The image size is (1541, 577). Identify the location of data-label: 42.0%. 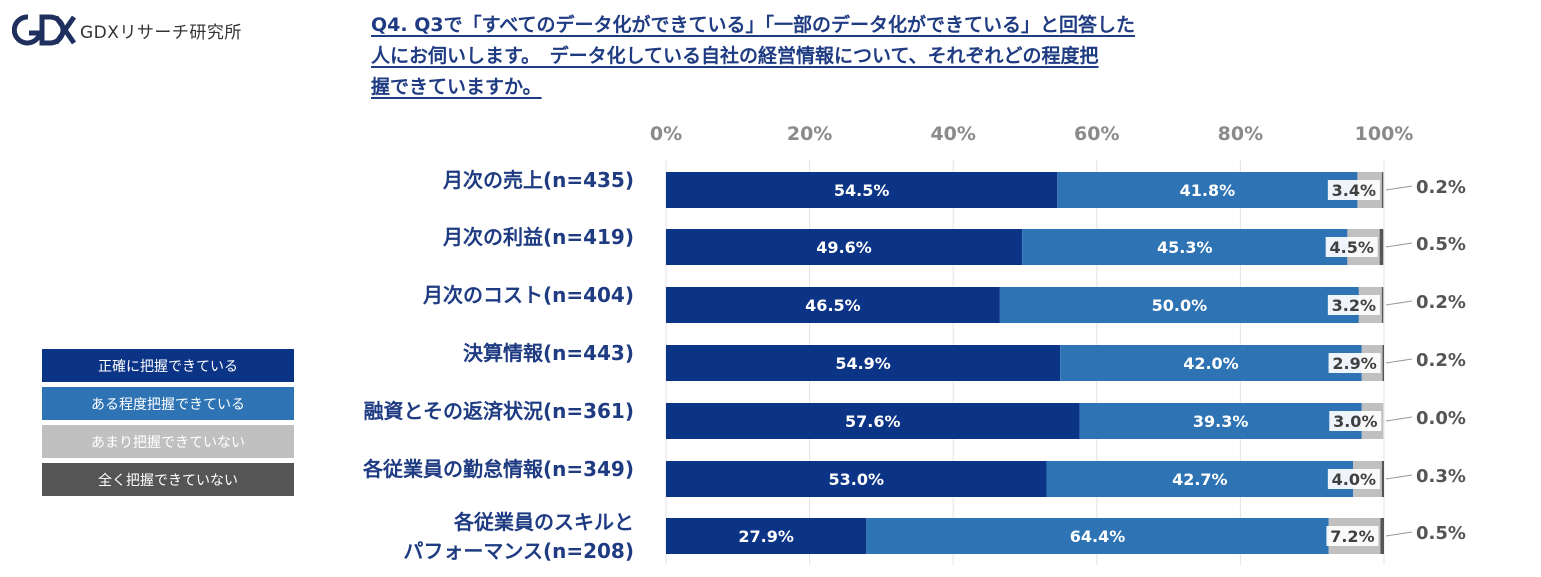
(1211, 363).